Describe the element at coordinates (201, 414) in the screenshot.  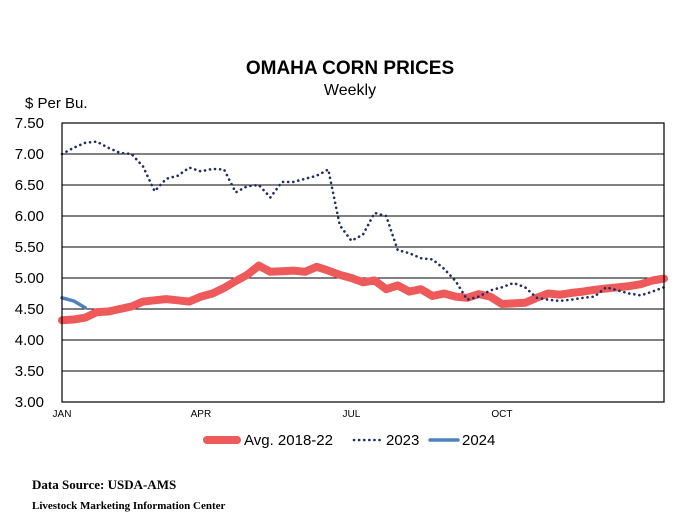
I see `x-tick-label: APR` at that location.